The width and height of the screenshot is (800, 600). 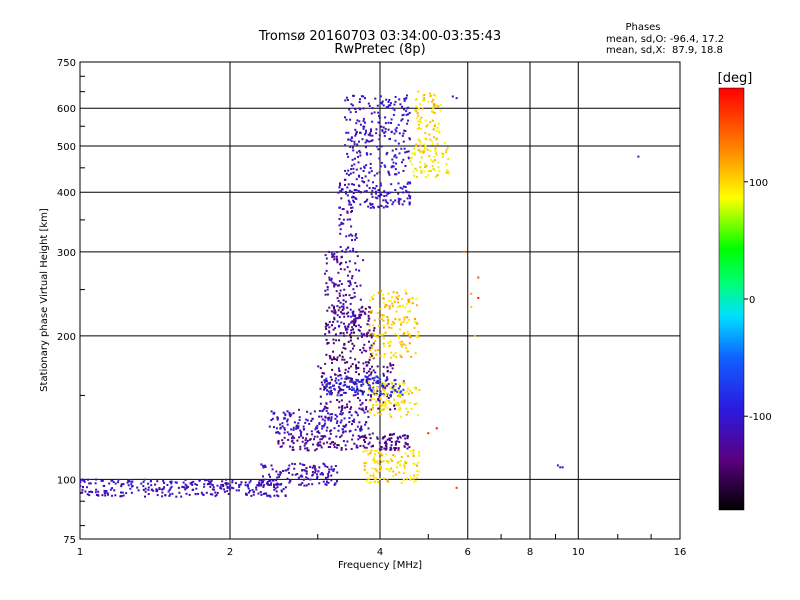 I want to click on y-tick-label: 400, so click(x=66, y=193).